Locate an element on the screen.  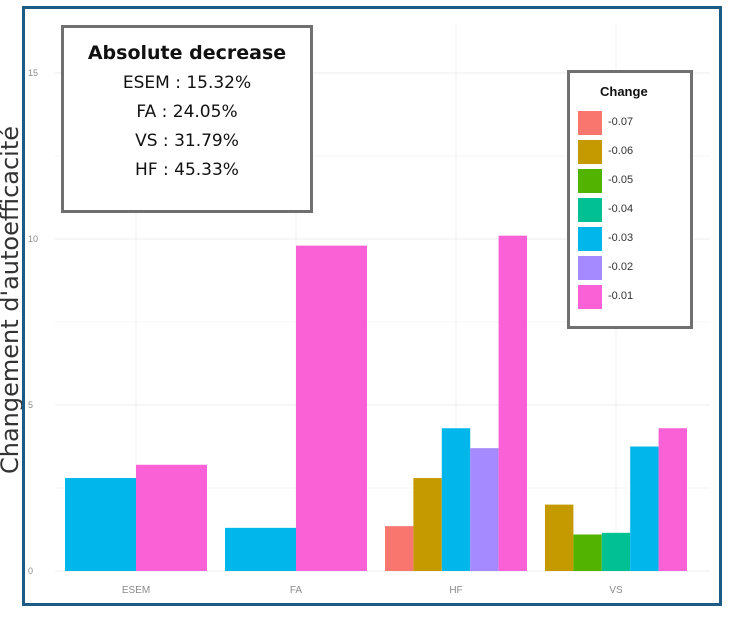
legend-label: -0.04 is located at coordinates (621, 209).